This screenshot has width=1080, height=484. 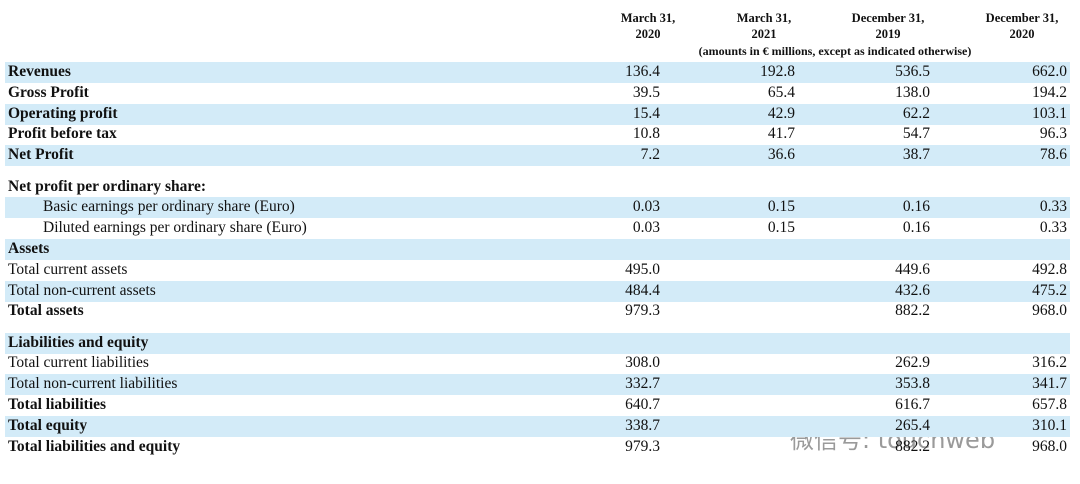 What do you see at coordinates (78, 363) in the screenshot?
I see `row-label: Total current liabilities` at bounding box center [78, 363].